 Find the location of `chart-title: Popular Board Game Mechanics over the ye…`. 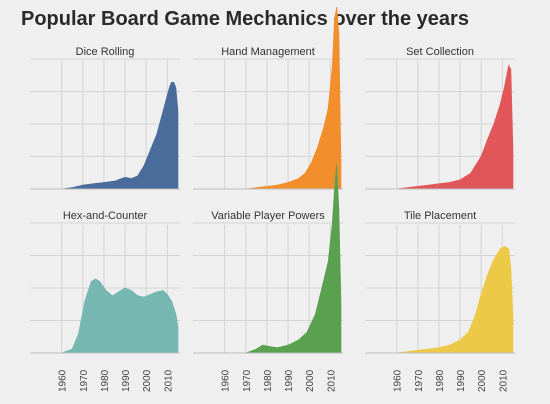

chart-title: Popular Board Game Mechanics over the ye… is located at coordinates (245, 19).